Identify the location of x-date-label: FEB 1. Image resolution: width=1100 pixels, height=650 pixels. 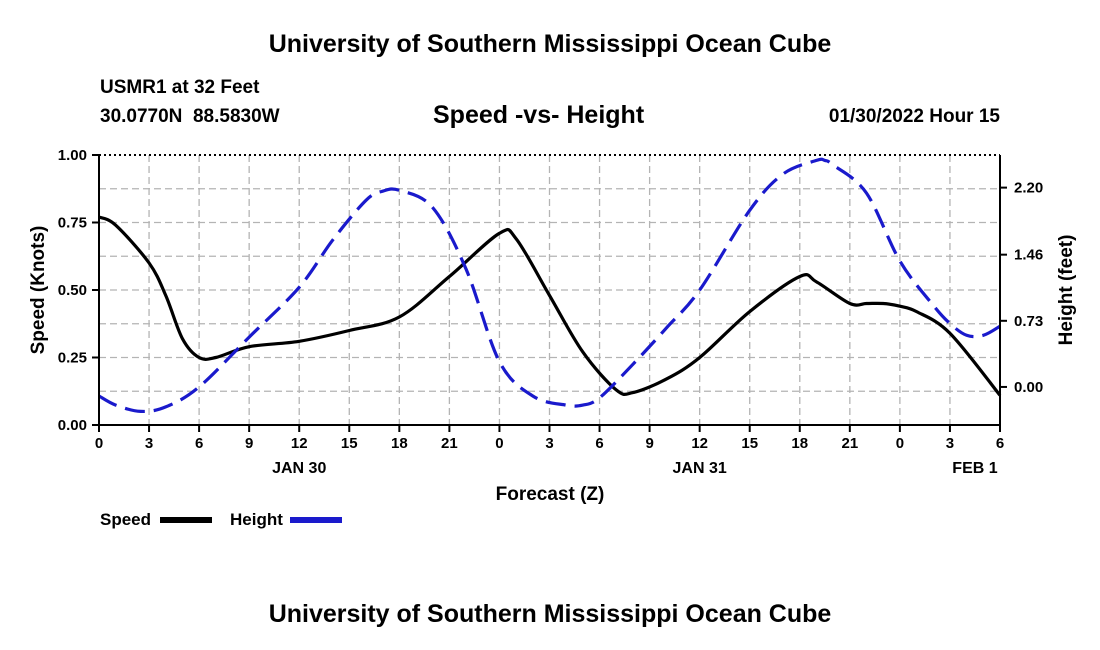
(974, 468).